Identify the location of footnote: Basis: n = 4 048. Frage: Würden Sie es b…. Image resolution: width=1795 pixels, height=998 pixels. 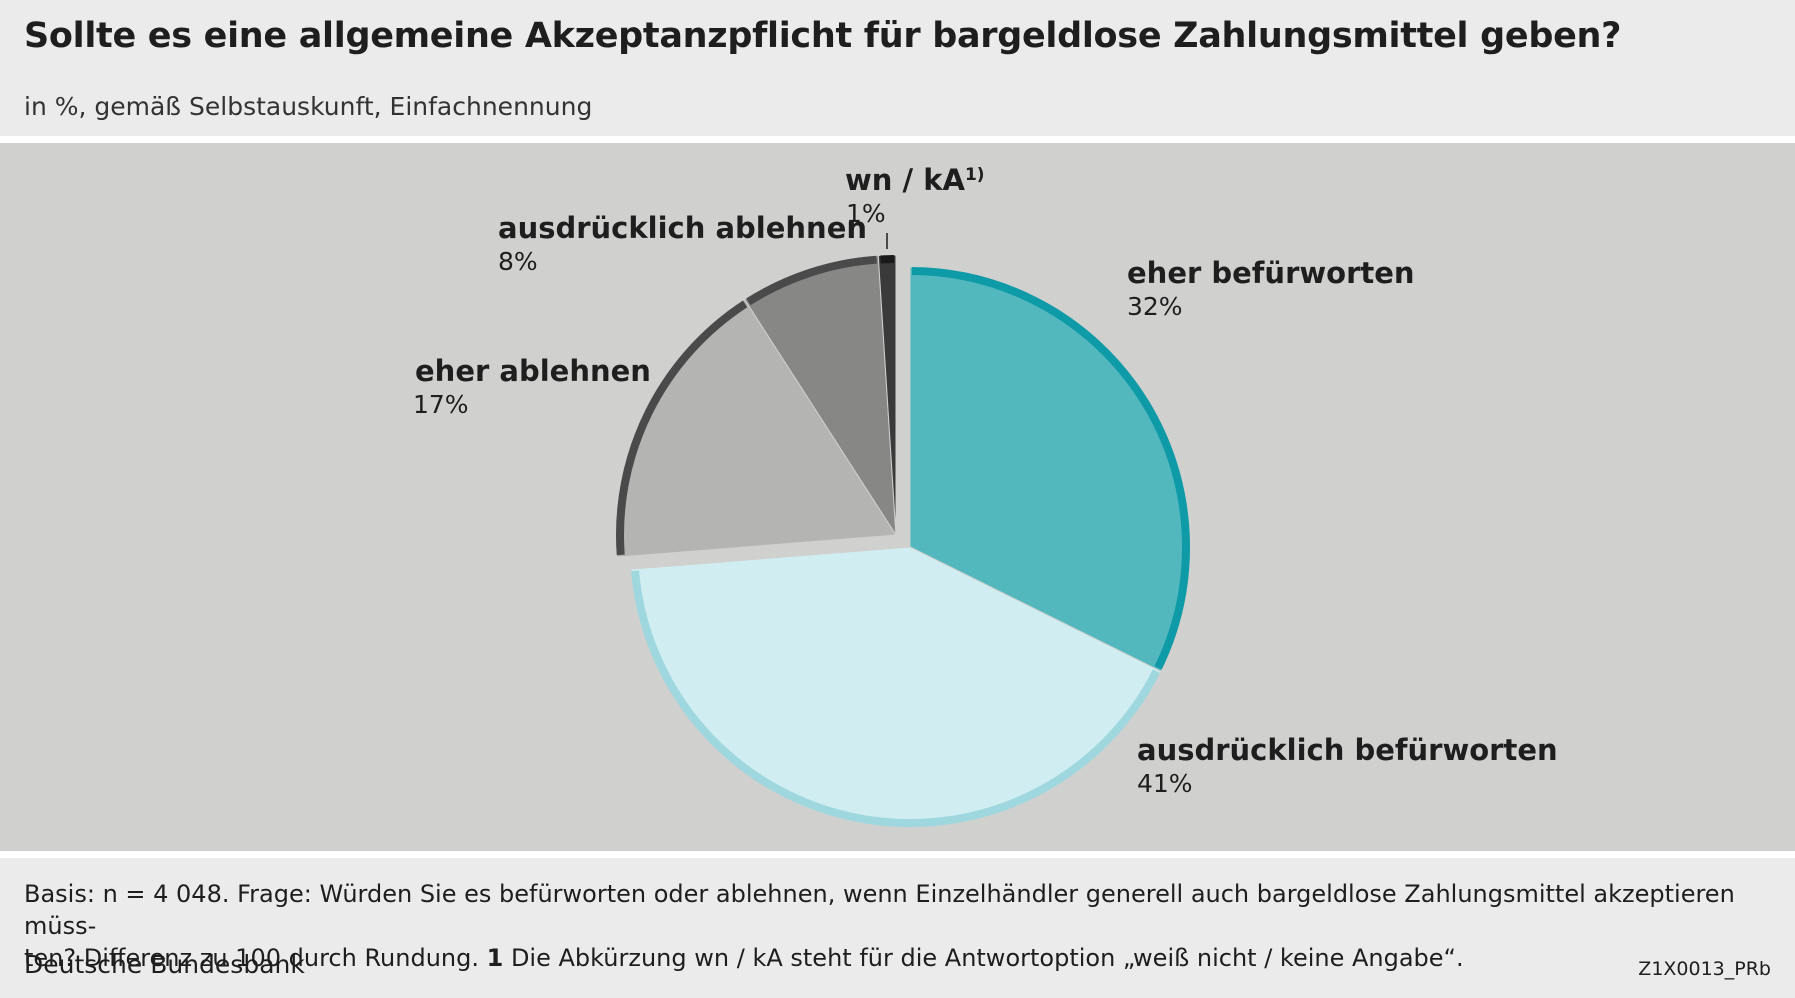
(899, 926).